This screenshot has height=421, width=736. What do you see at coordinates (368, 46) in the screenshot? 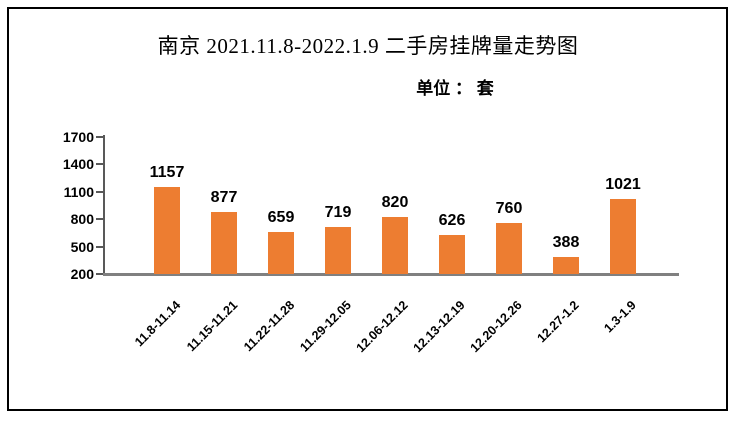
I see `chart-title: 南京 2021.11.8-2022.1.9 二手房挂牌量走势图` at bounding box center [368, 46].